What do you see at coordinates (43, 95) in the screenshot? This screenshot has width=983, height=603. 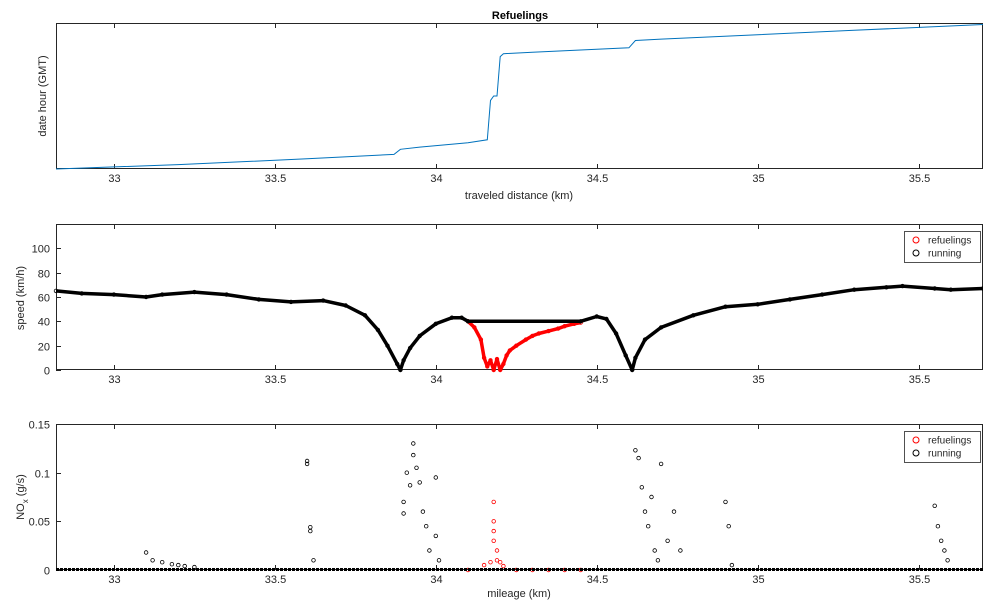 I see `y-axis-label: date hour (GMT)` at bounding box center [43, 95].